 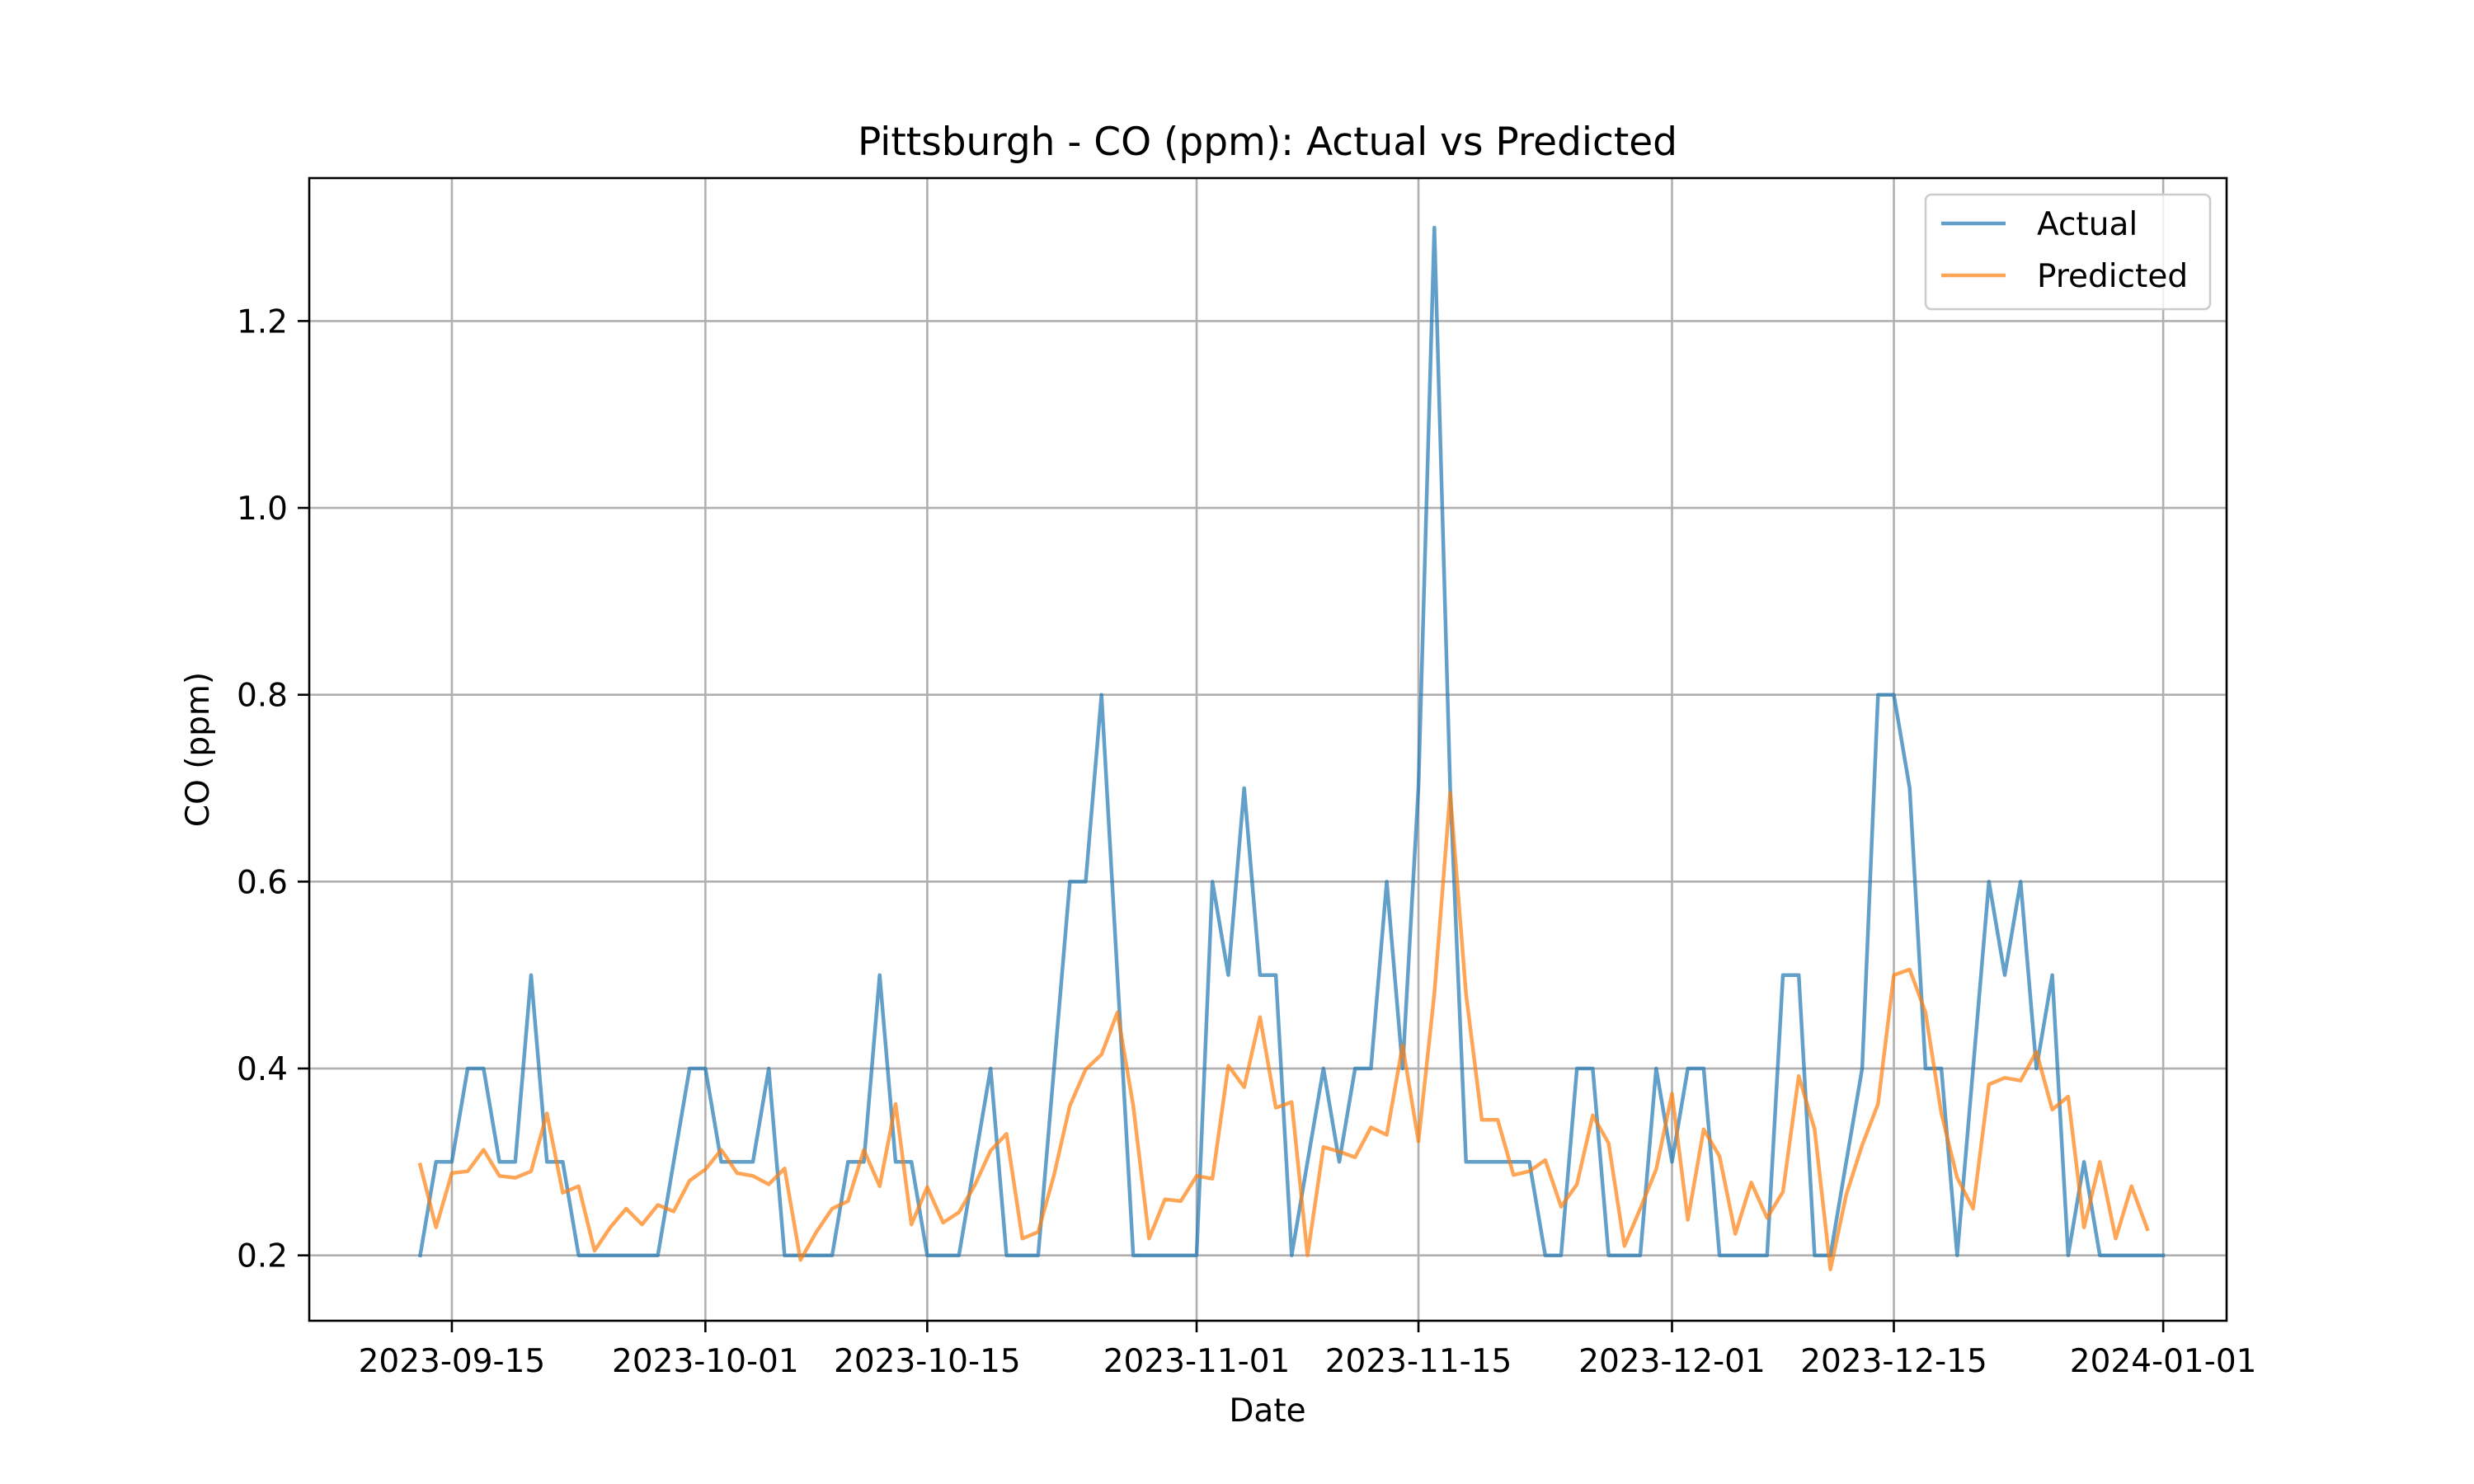 I want to click on legend-label-actual: Actual, so click(x=2087, y=224).